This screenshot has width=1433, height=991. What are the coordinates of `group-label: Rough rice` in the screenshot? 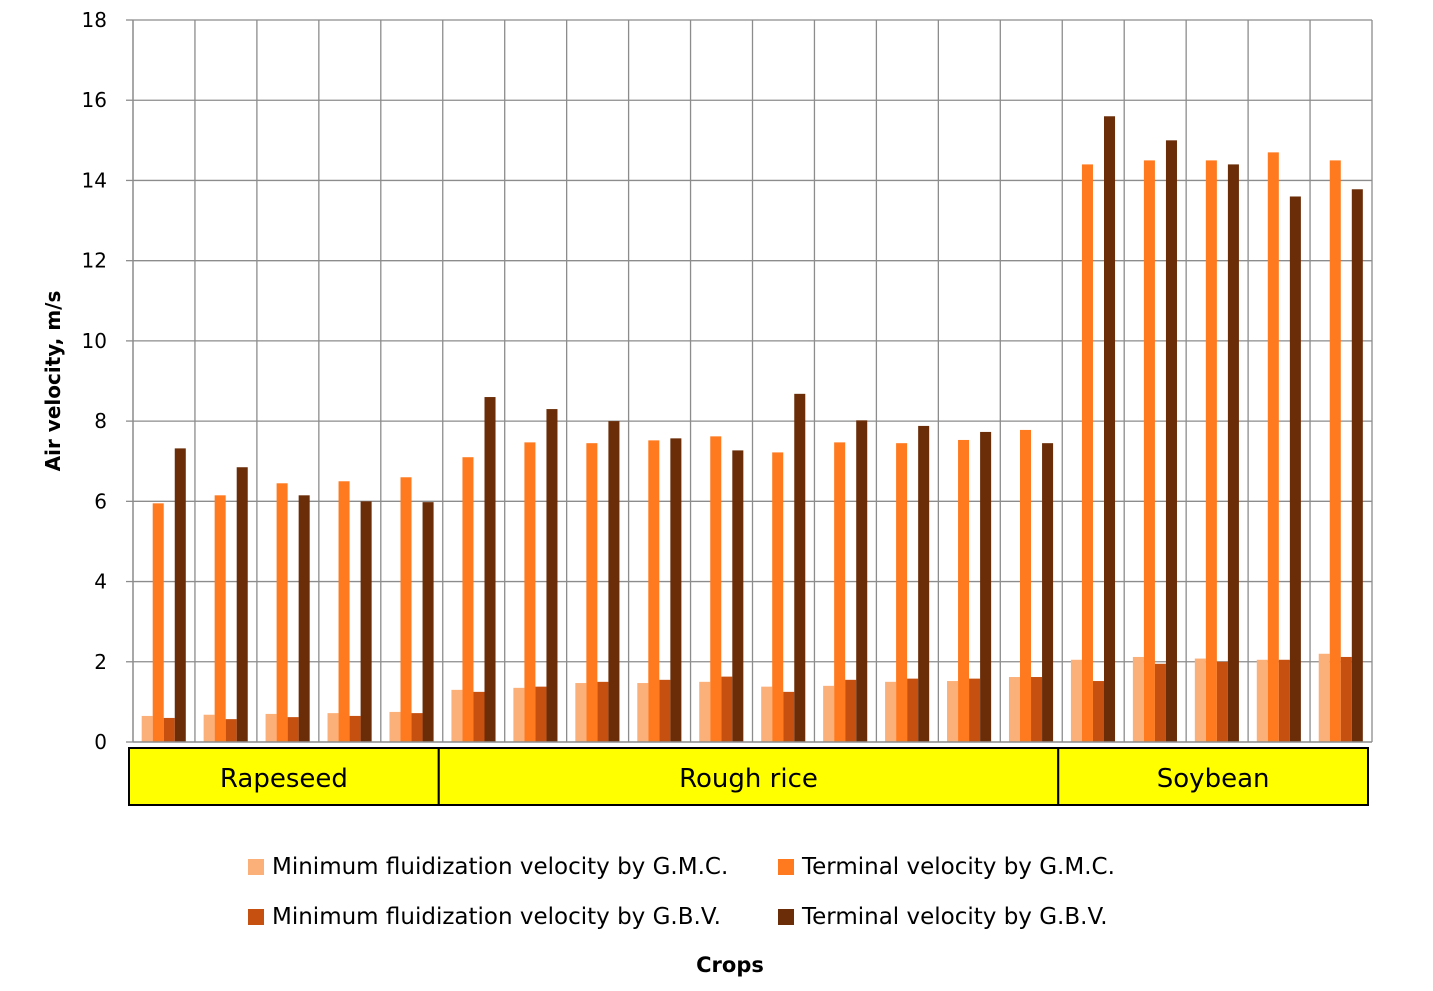 It's located at (748, 779).